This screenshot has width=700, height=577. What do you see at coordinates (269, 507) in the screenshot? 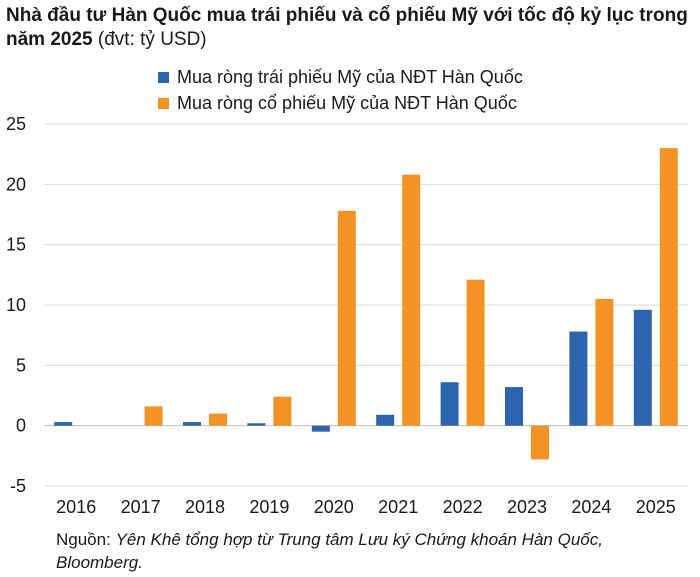
I see `x-tick-label: 2019` at bounding box center [269, 507].